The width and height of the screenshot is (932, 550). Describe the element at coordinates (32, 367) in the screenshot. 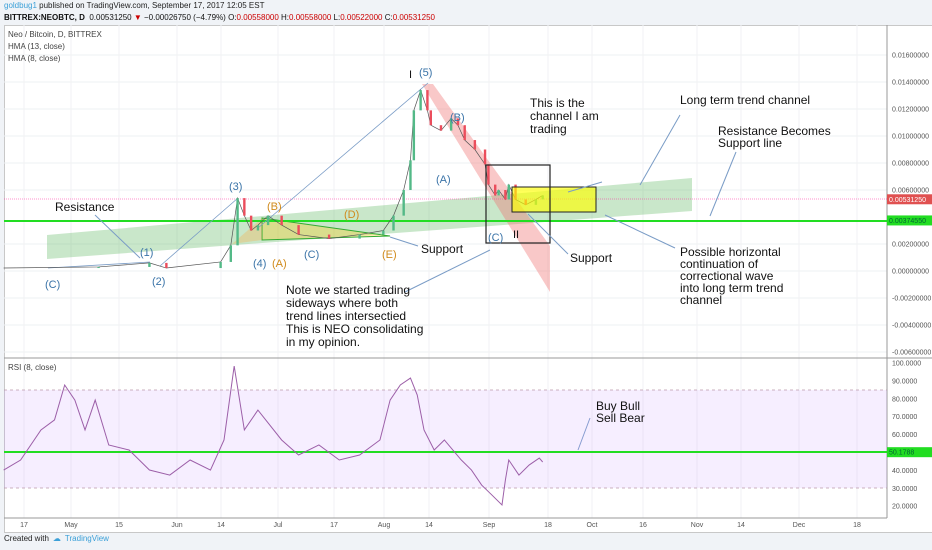

I see `legend-rsi: RSI (8, close)` at that location.